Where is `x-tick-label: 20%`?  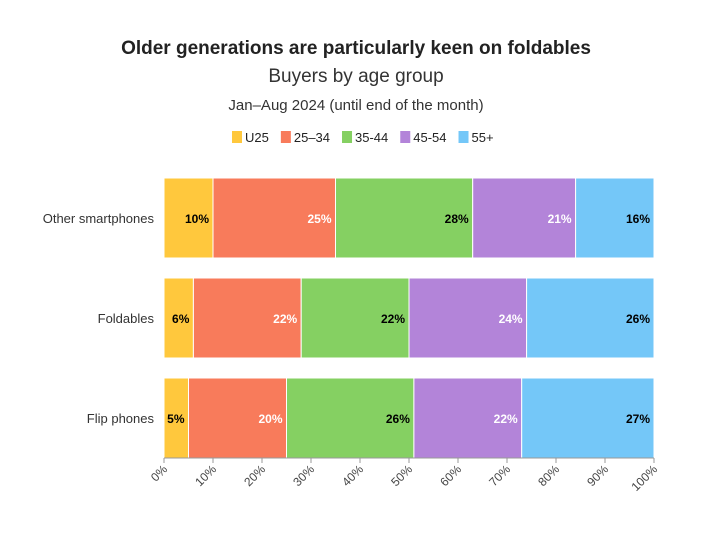
x-tick-label: 20% is located at coordinates (254, 475).